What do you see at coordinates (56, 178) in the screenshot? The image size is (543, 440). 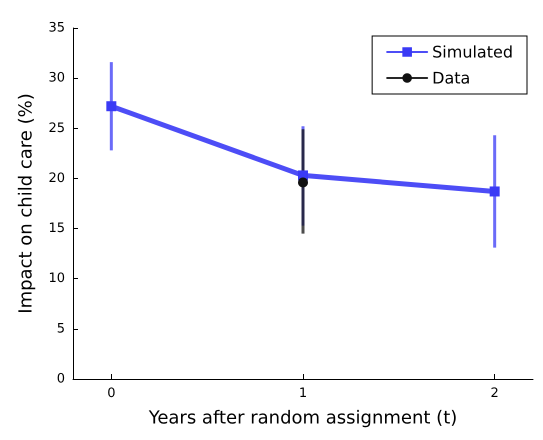 I see `y-tick-label: 20` at bounding box center [56, 178].